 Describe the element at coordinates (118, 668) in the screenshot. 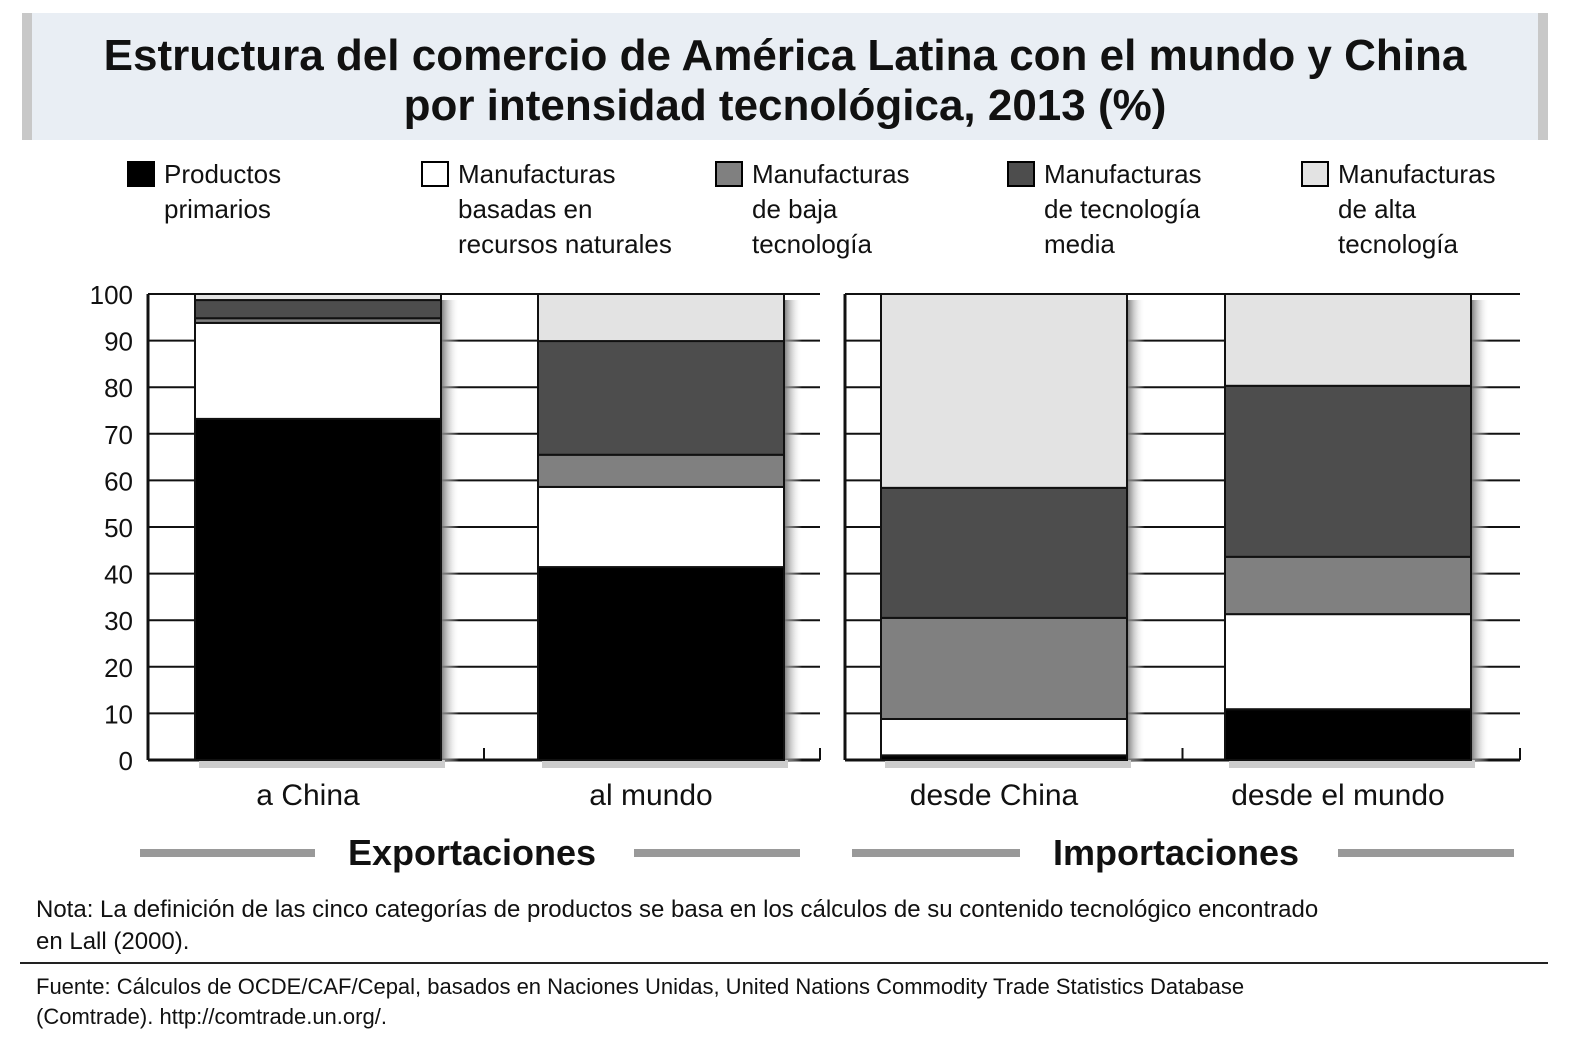

I see `y-tick-label: 20` at that location.